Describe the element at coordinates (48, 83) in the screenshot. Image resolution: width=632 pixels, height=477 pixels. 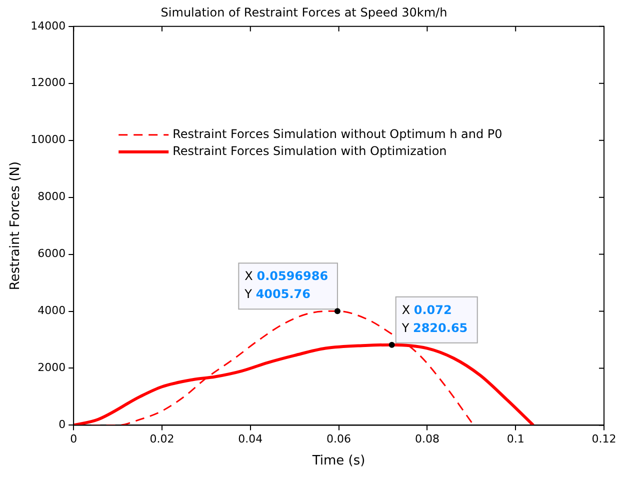
I see `y-tick-label: 12000` at that location.